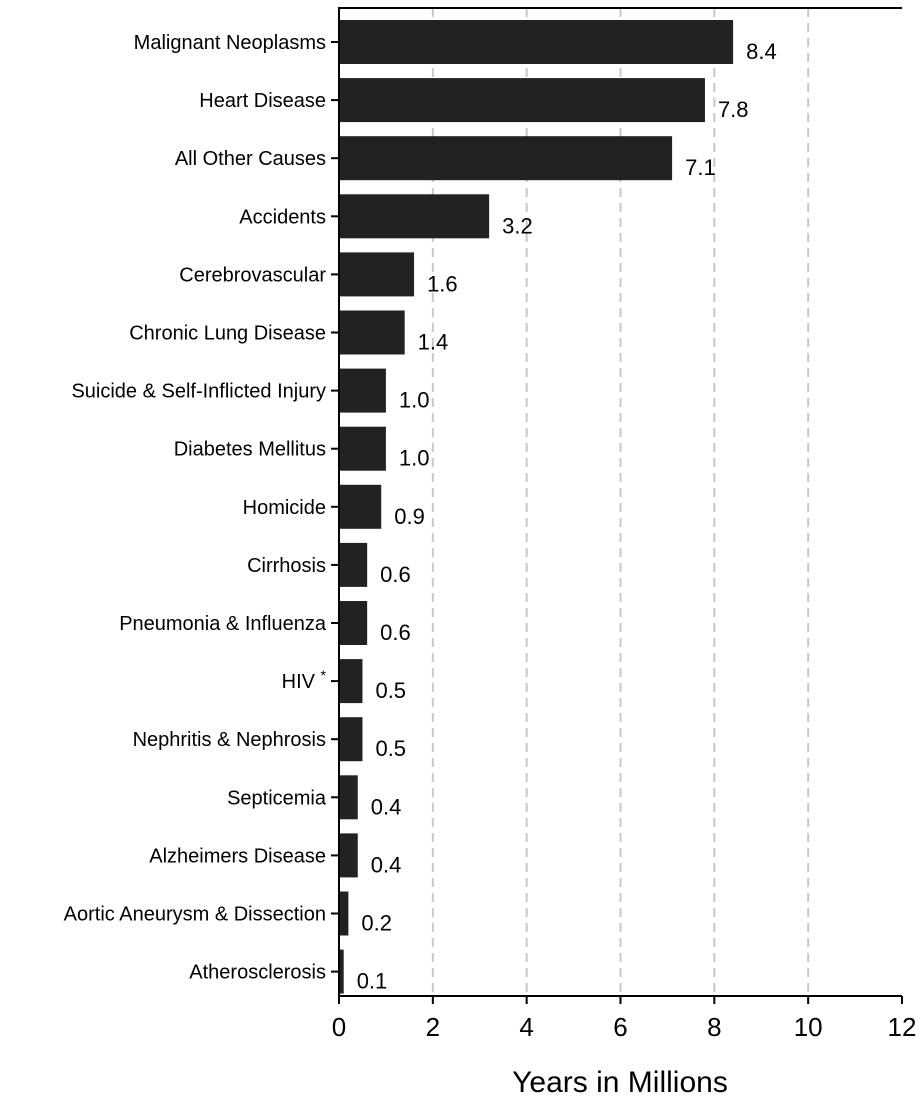 This screenshot has height=1107, width=924. What do you see at coordinates (902, 1027) in the screenshot?
I see `x-tick-label: 12` at bounding box center [902, 1027].